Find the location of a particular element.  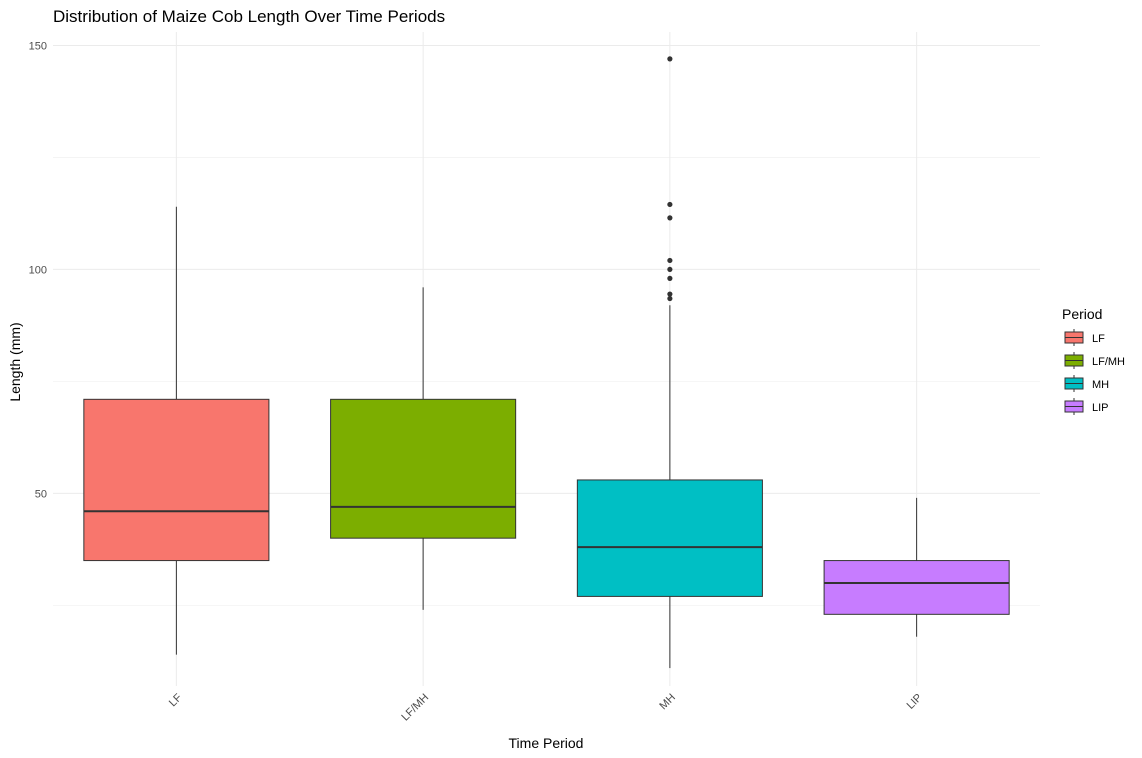

legend: Period LF LF/MH MH LIP is located at coordinates (1093, 360).